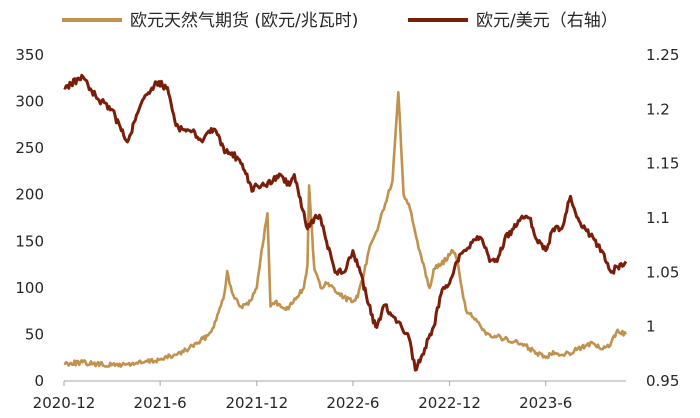 The image size is (700, 418). I want to click on x-axis: 2020-12 2021-6 2021-12 2022-6 2022-12 2023-6, so click(329, 396).